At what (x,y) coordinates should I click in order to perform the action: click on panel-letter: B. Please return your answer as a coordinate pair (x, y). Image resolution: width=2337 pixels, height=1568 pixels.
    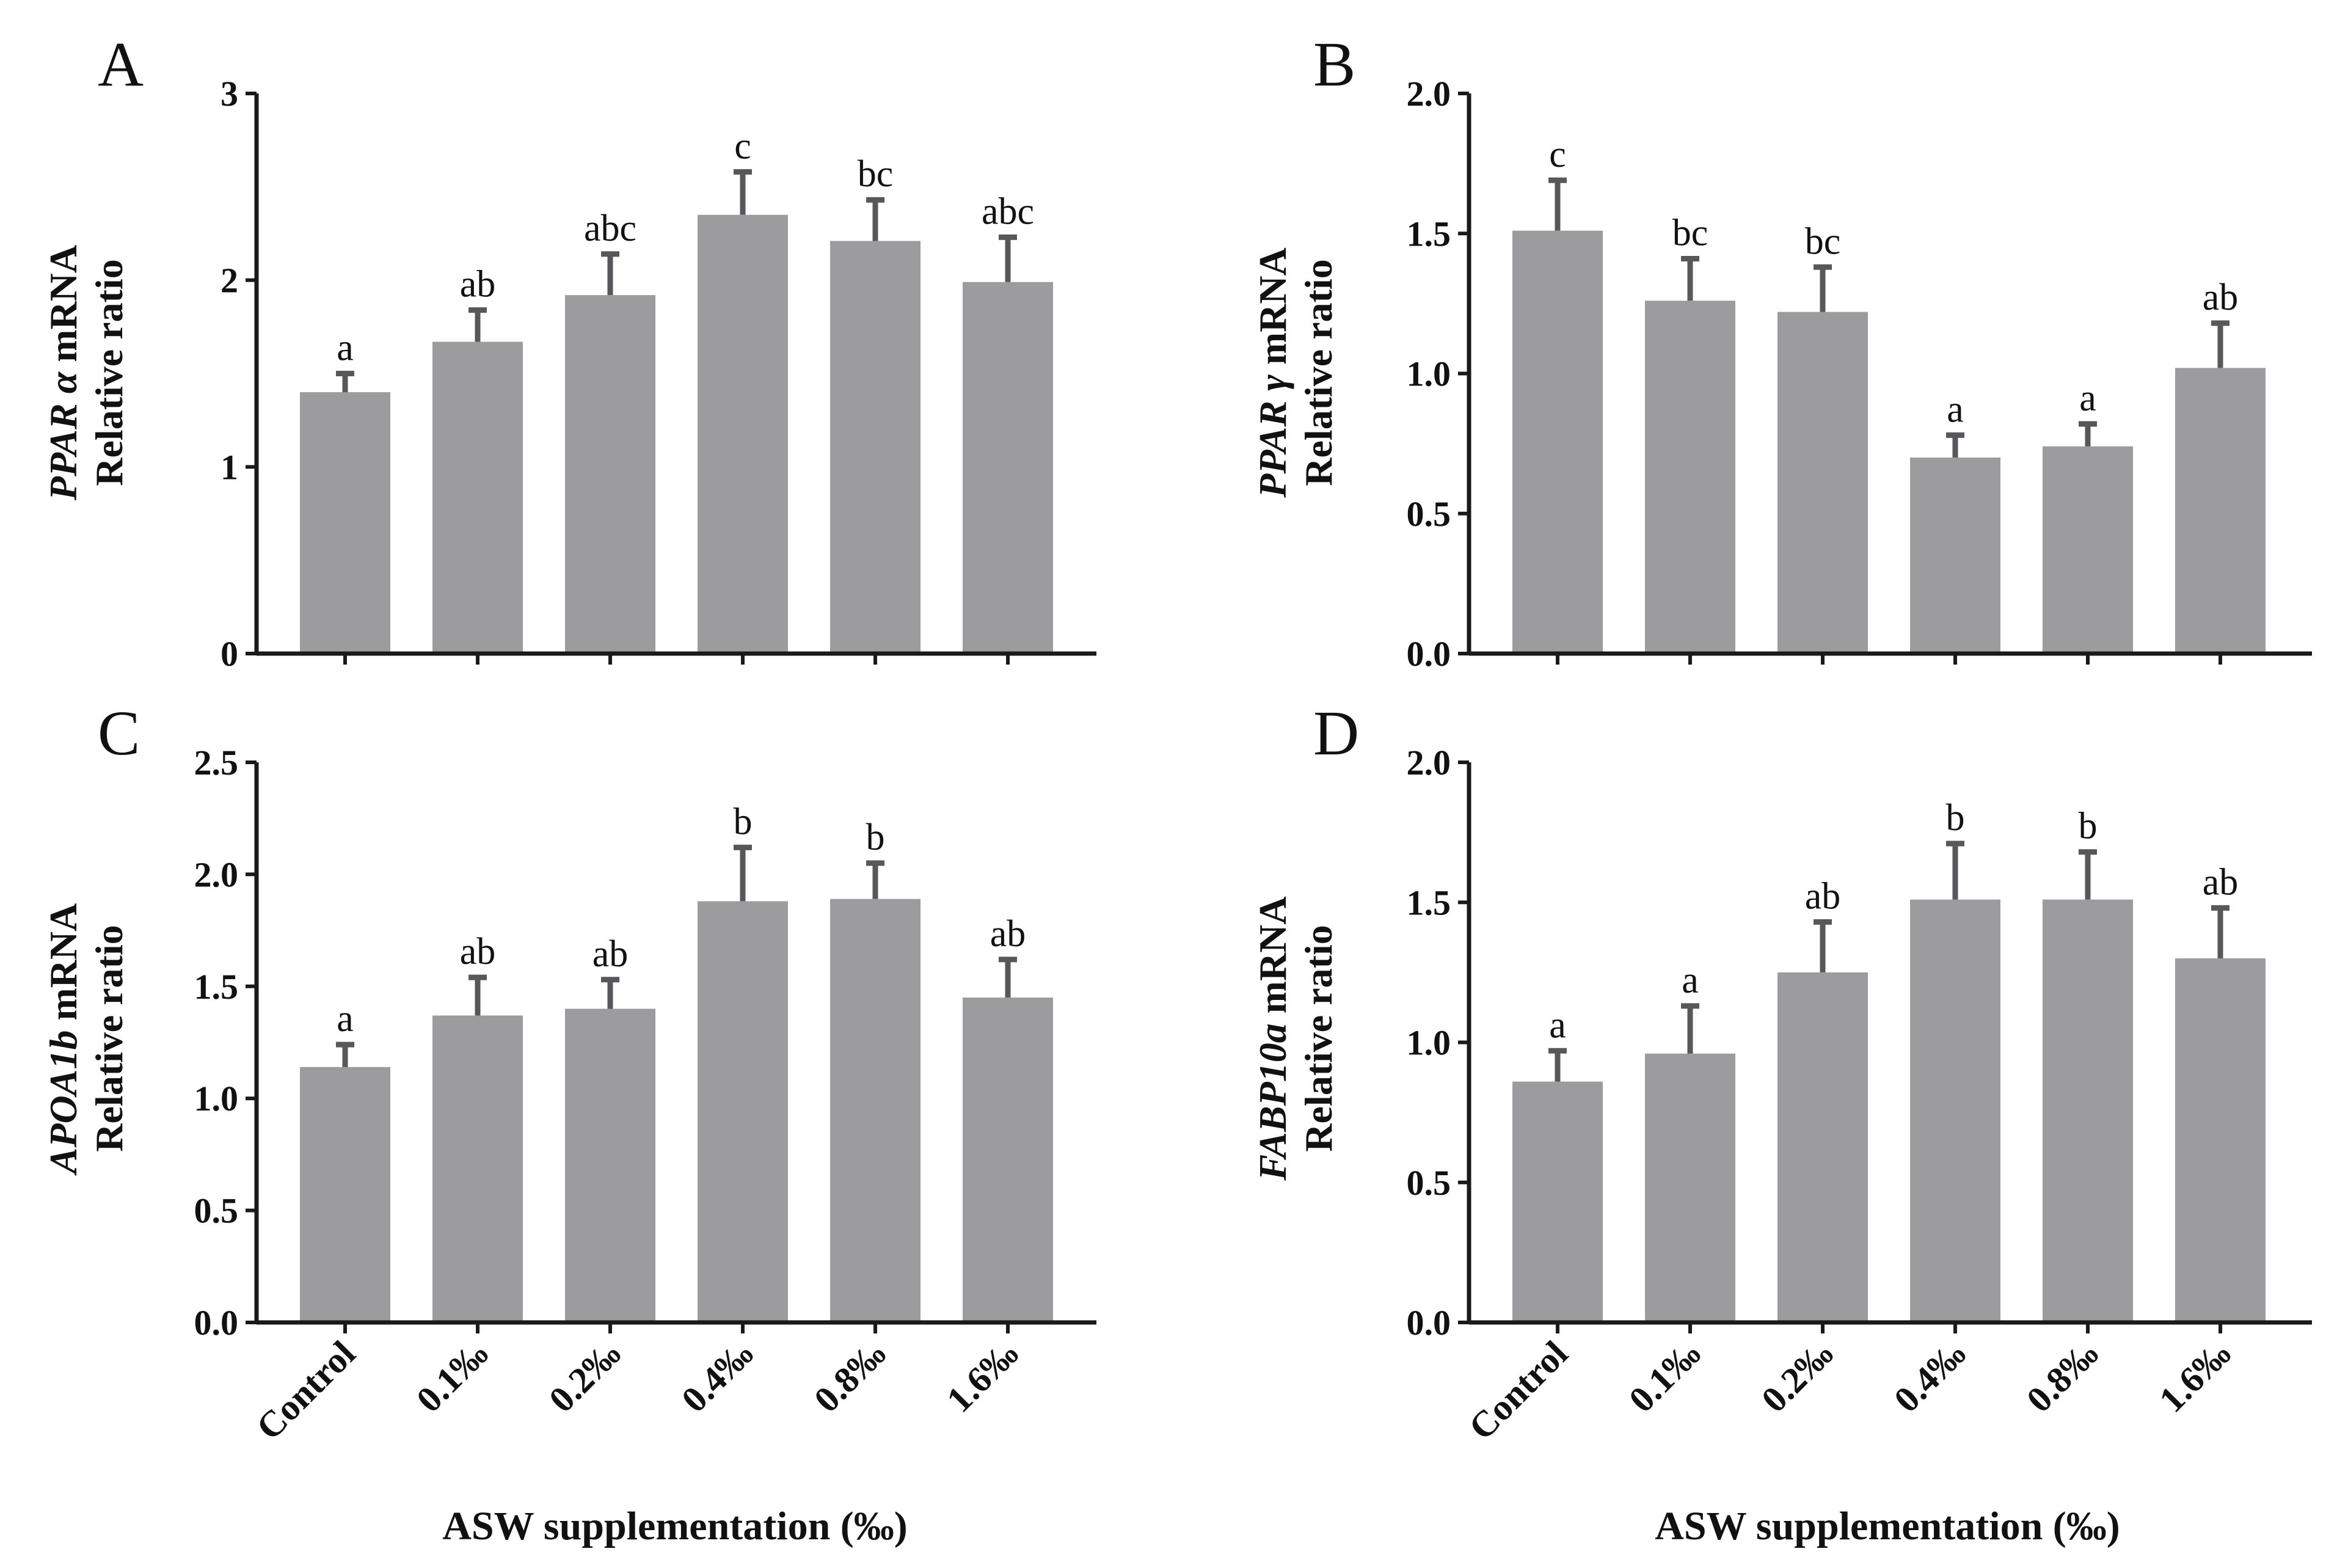
    Looking at the image, I should click on (1334, 64).